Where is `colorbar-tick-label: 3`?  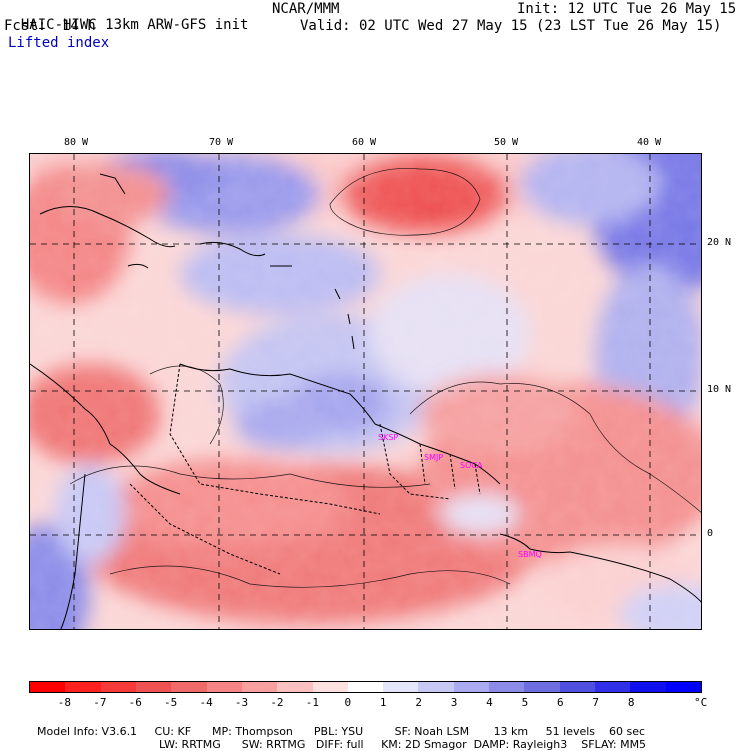 colorbar-tick-label: 3 is located at coordinates (454, 702).